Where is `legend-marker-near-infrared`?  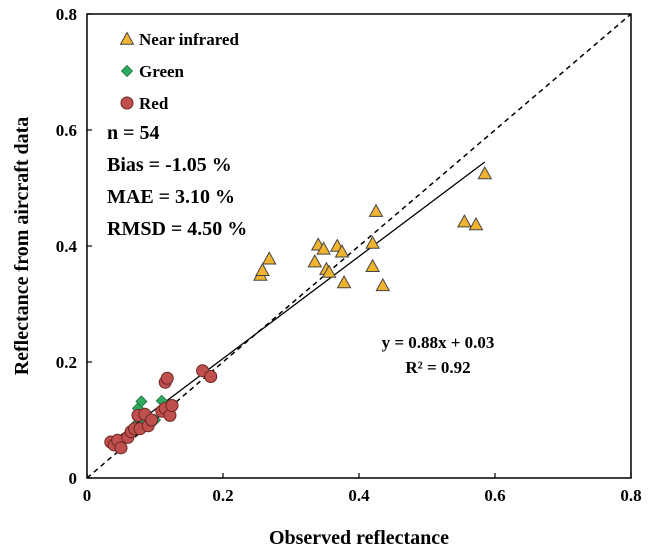
legend-marker-near-infrared is located at coordinates (127, 38).